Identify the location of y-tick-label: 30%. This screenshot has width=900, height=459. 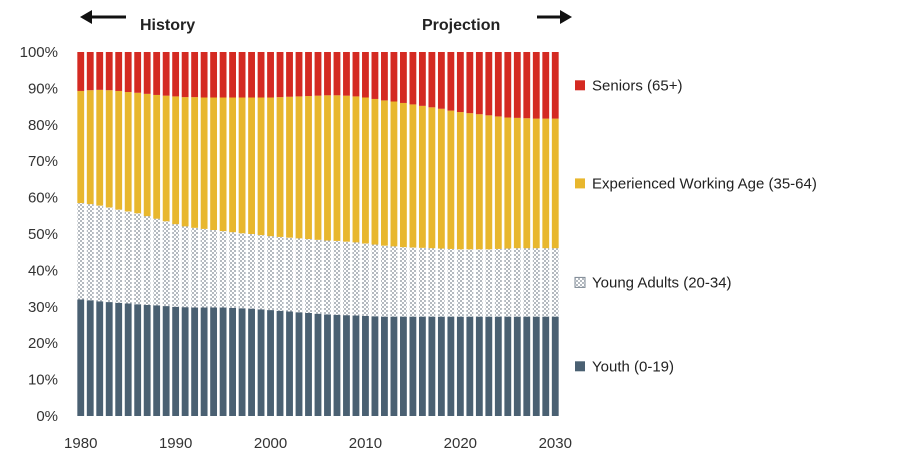
(43, 307).